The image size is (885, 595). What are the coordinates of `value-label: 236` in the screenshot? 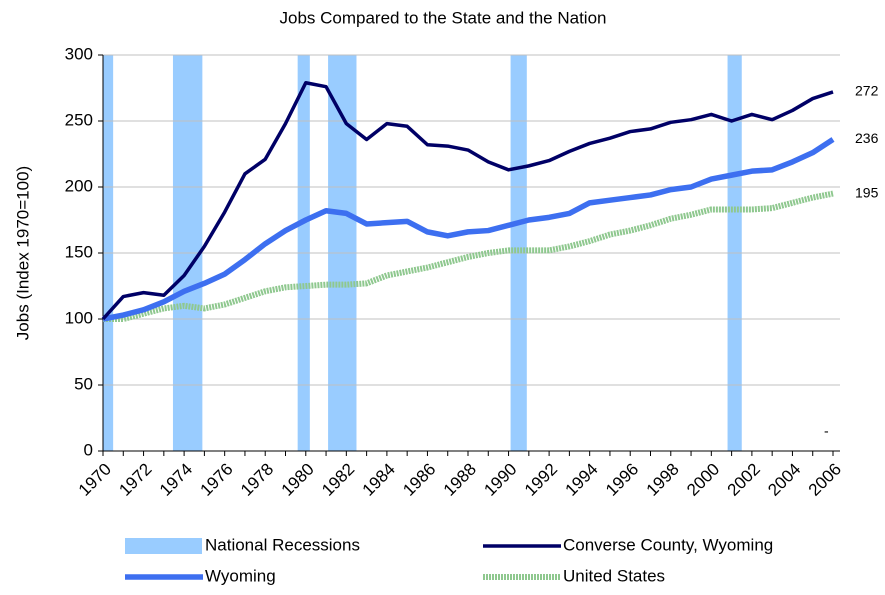 It's located at (867, 138).